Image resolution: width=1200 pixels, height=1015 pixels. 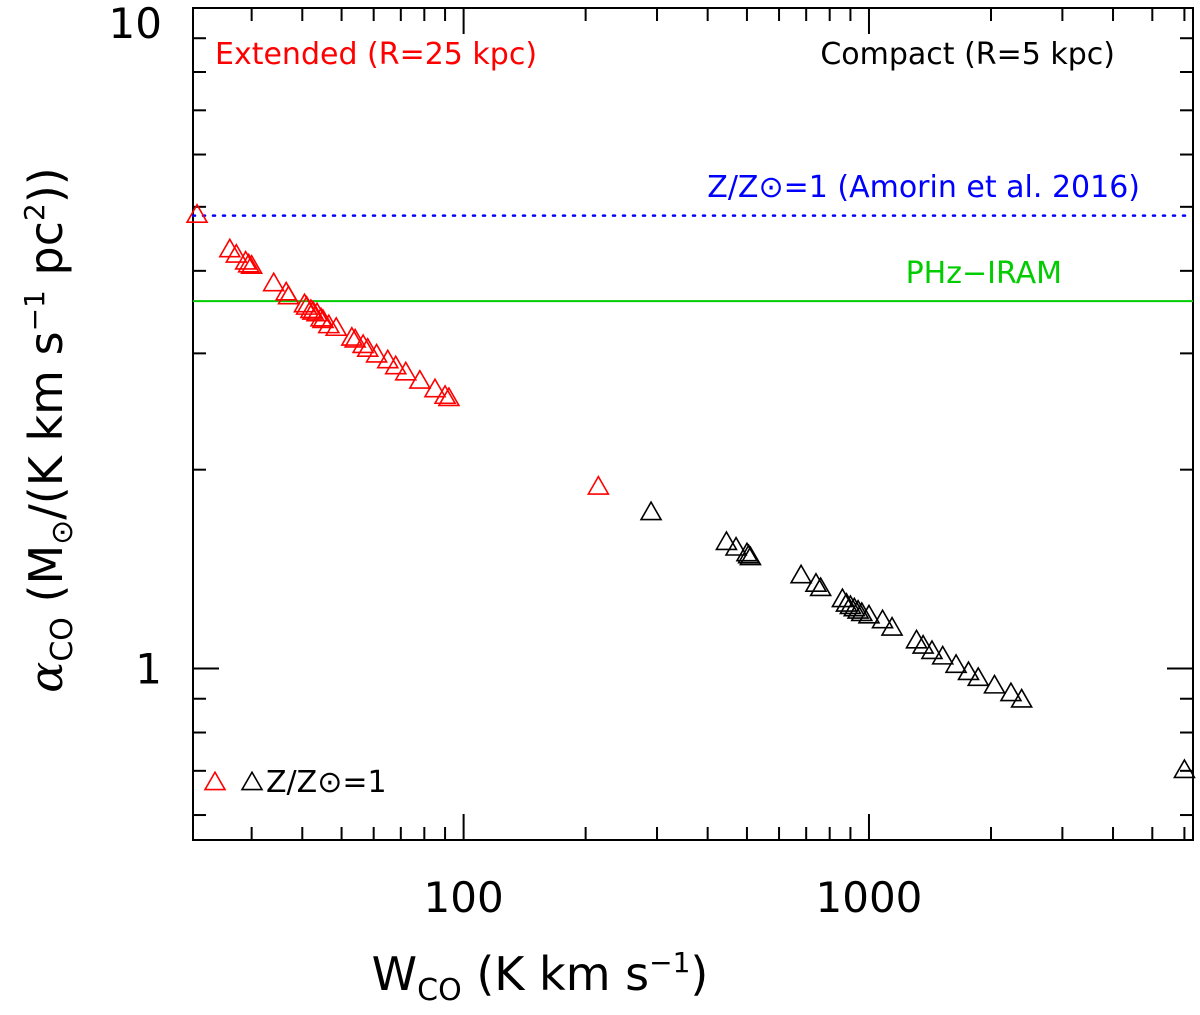 What do you see at coordinates (135, 24) in the screenshot?
I see `y-tick-label-10: 10` at bounding box center [135, 24].